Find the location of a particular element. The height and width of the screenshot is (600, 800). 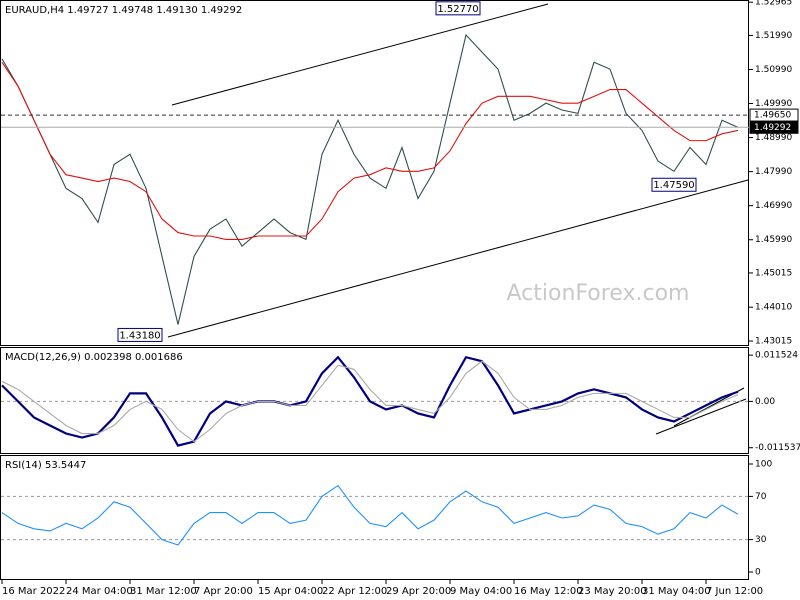

y-tick-label: 100 is located at coordinates (763, 464).